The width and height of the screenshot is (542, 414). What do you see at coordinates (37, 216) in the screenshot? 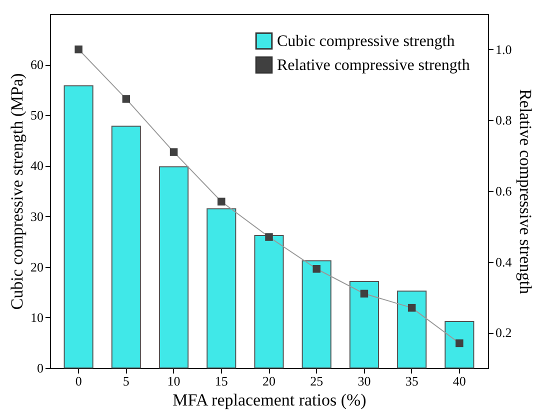
I see `y-tick-label: 30` at bounding box center [37, 216].